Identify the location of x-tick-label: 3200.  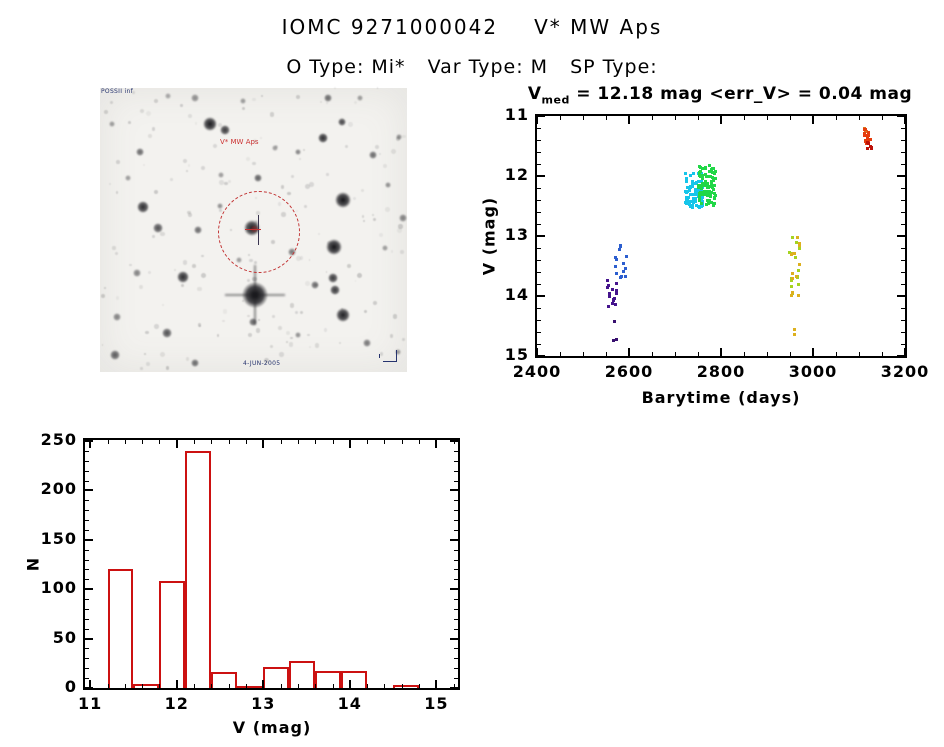
(905, 371).